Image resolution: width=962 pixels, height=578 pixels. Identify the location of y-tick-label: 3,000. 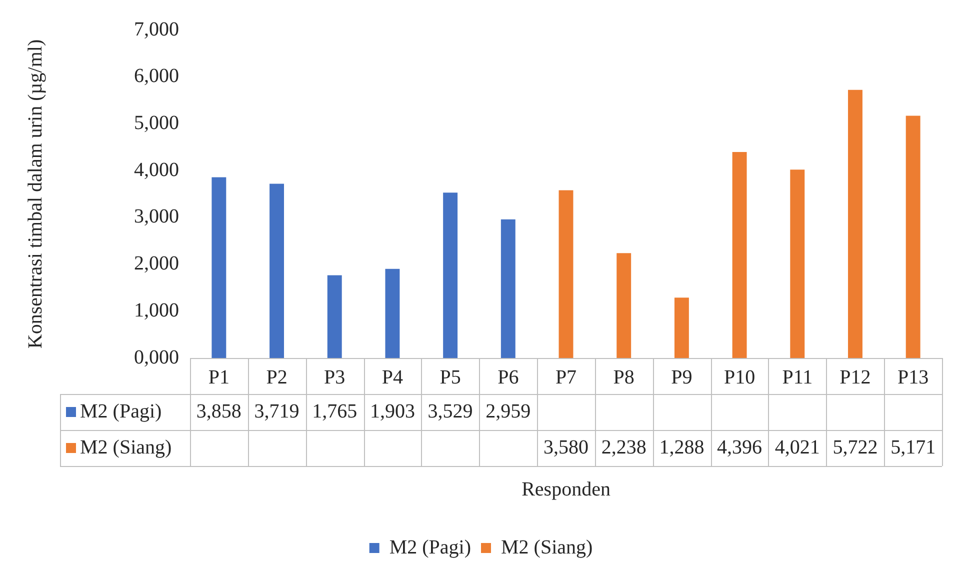
(156, 217).